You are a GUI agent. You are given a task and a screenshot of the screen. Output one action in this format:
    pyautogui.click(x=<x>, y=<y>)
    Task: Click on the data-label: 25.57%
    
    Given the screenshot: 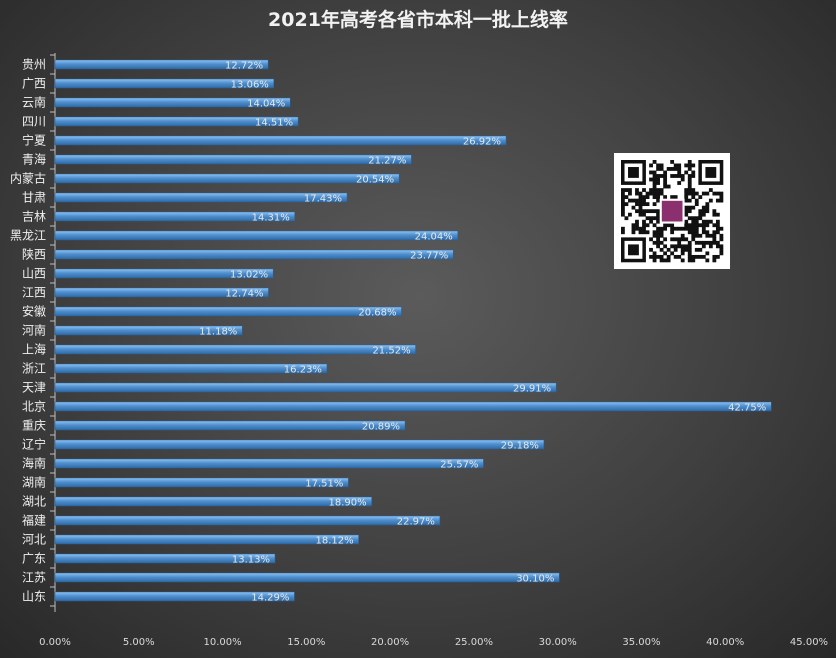 What is the action you would take?
    pyautogui.click(x=459, y=465)
    